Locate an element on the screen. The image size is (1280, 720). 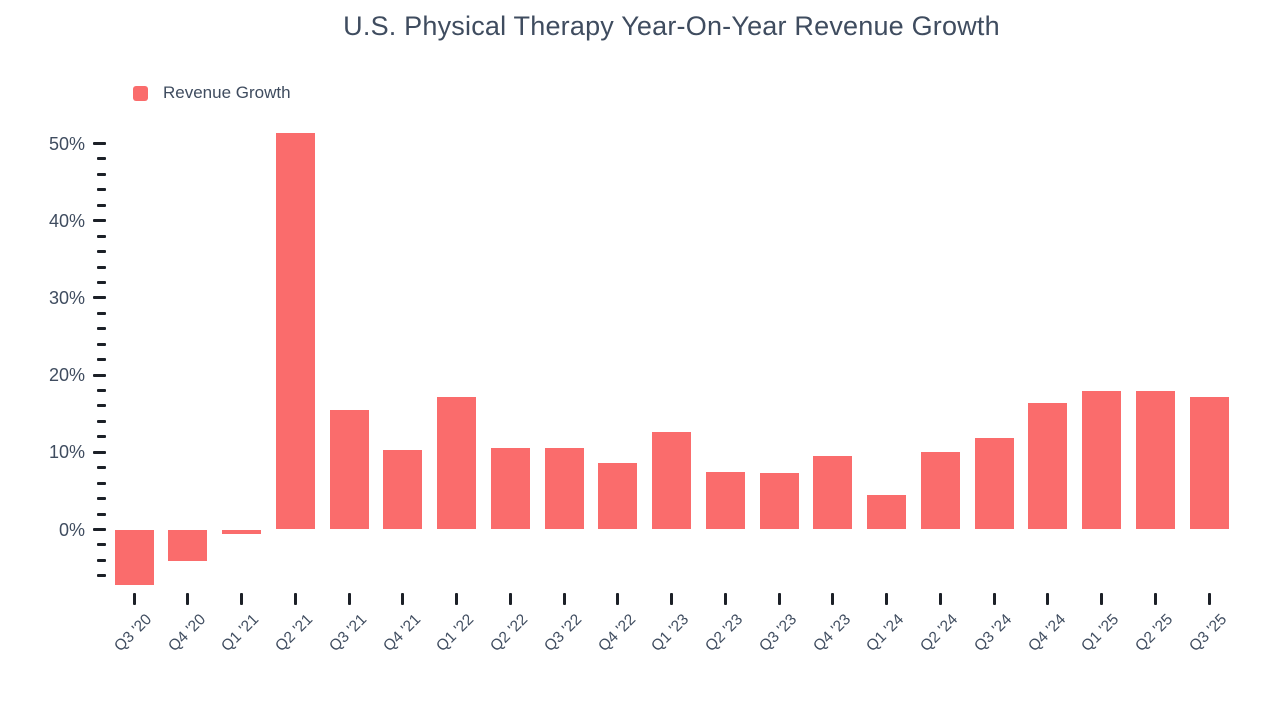
x-axis-tick-label: Q2 '24 is located at coordinates (939, 633).